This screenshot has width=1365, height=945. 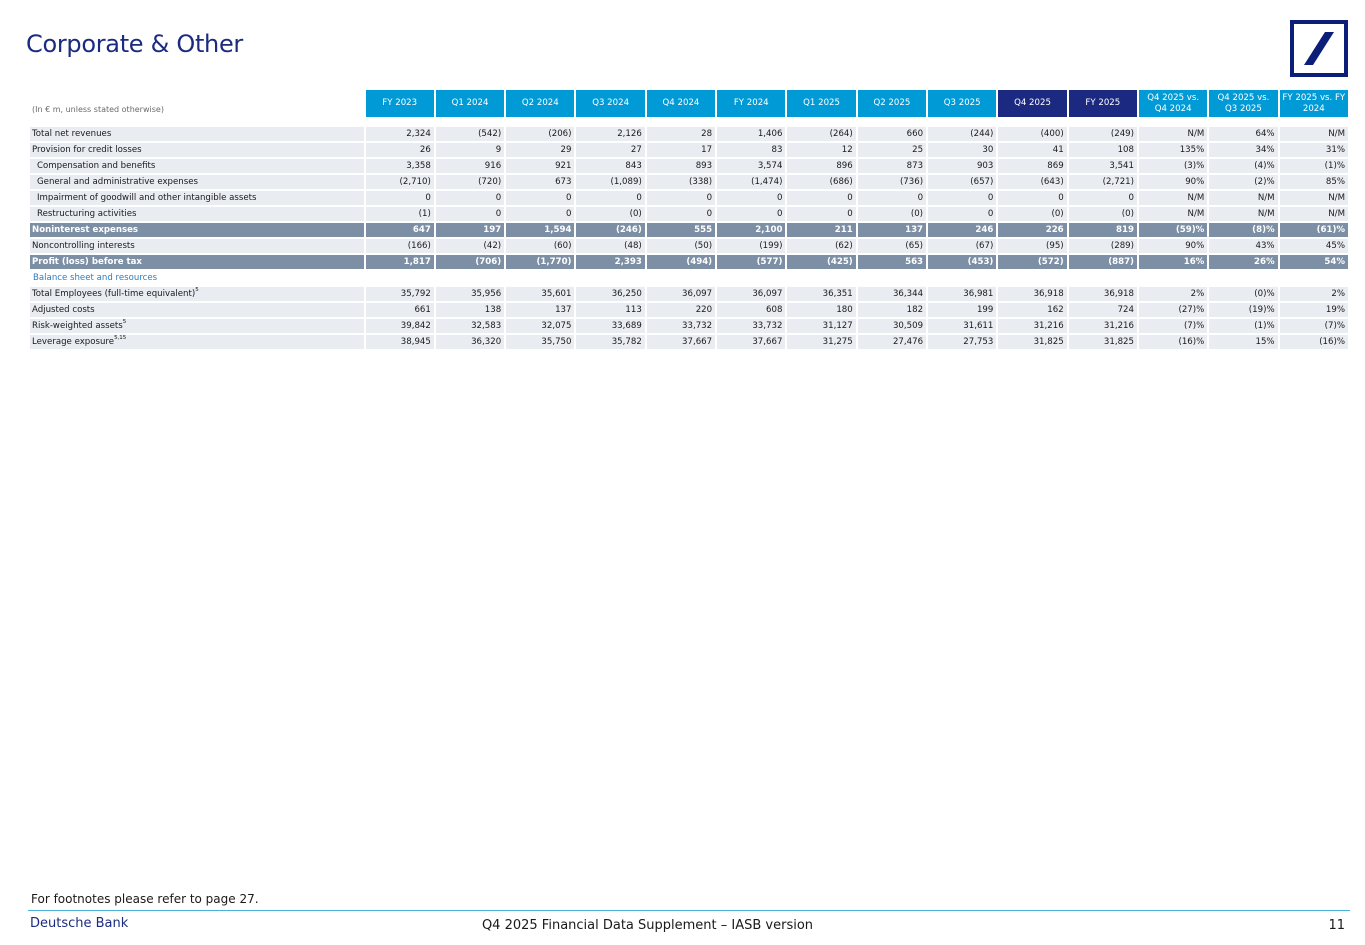 I want to click on table-cell: 113, so click(x=610, y=310).